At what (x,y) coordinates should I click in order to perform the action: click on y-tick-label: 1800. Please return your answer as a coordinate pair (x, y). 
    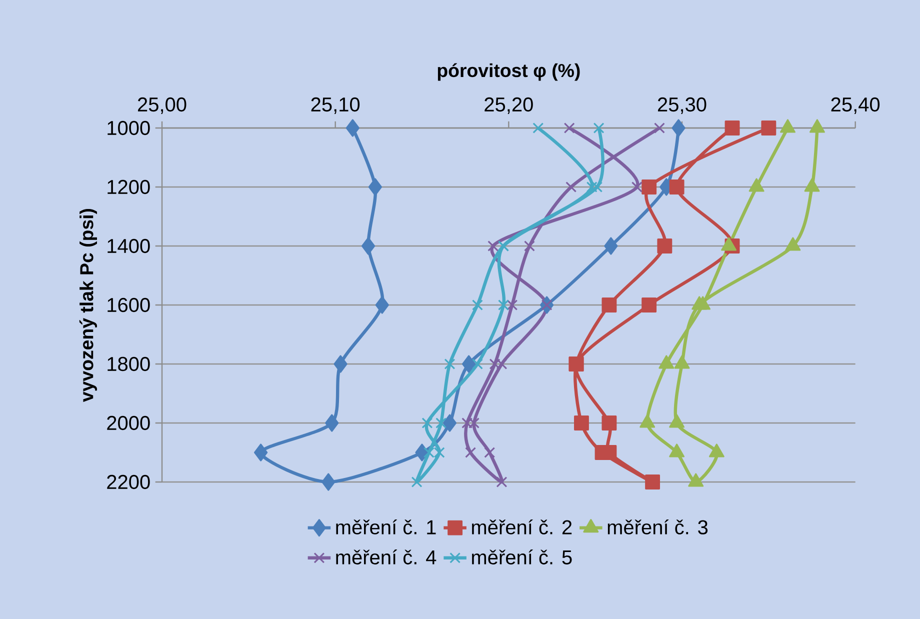
    Looking at the image, I should click on (129, 364).